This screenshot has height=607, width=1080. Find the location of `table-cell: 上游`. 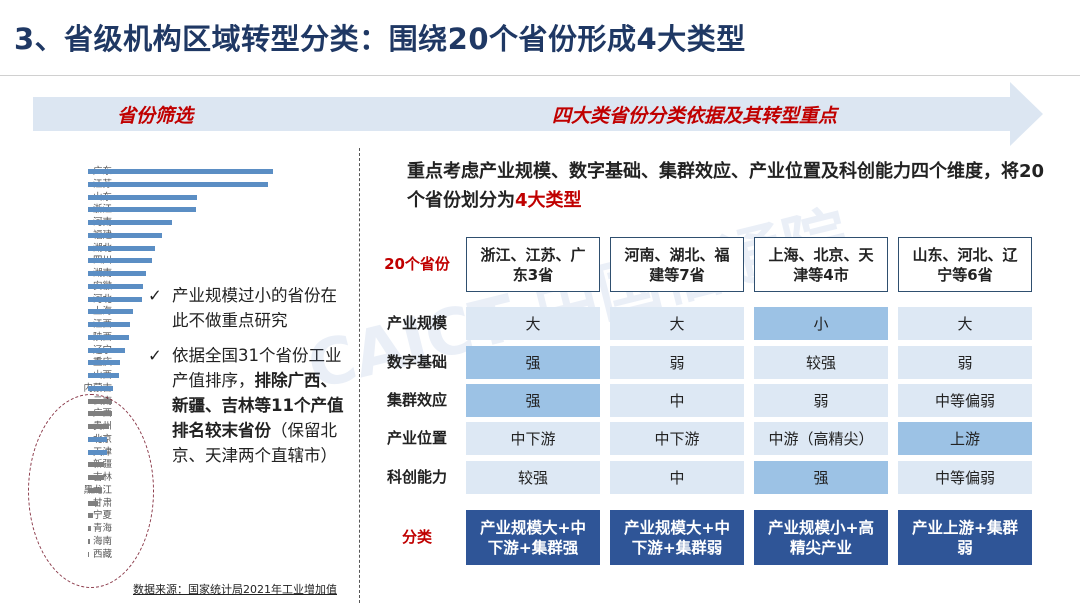

table-cell: 上游 is located at coordinates (965, 438).